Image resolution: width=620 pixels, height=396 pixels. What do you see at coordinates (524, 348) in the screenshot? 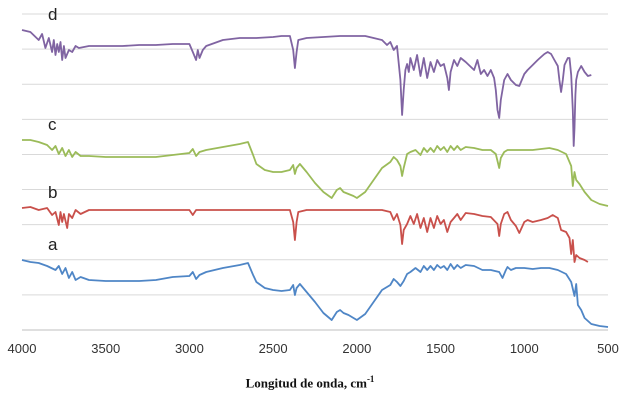
I see `x-tick-label: 1000` at bounding box center [524, 348].